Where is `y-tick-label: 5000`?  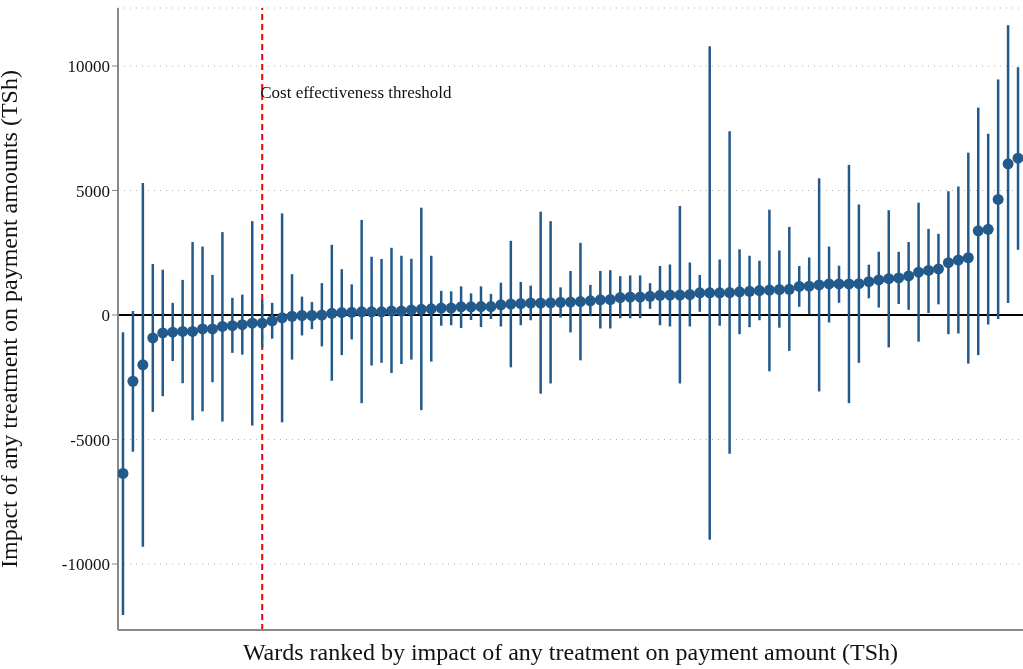
y-tick-label: 5000 is located at coordinates (93, 191).